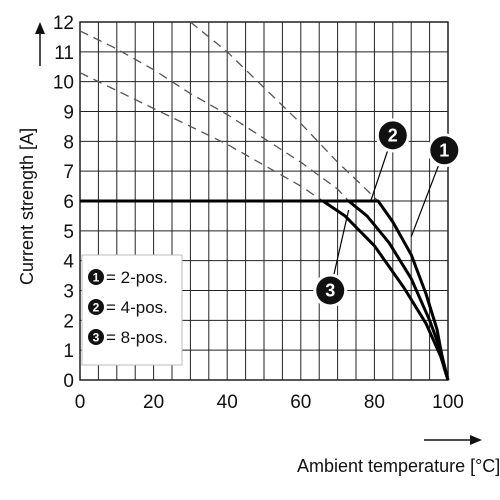 This screenshot has height=500, width=500. I want to click on y-tick-label: 0, so click(68, 381).